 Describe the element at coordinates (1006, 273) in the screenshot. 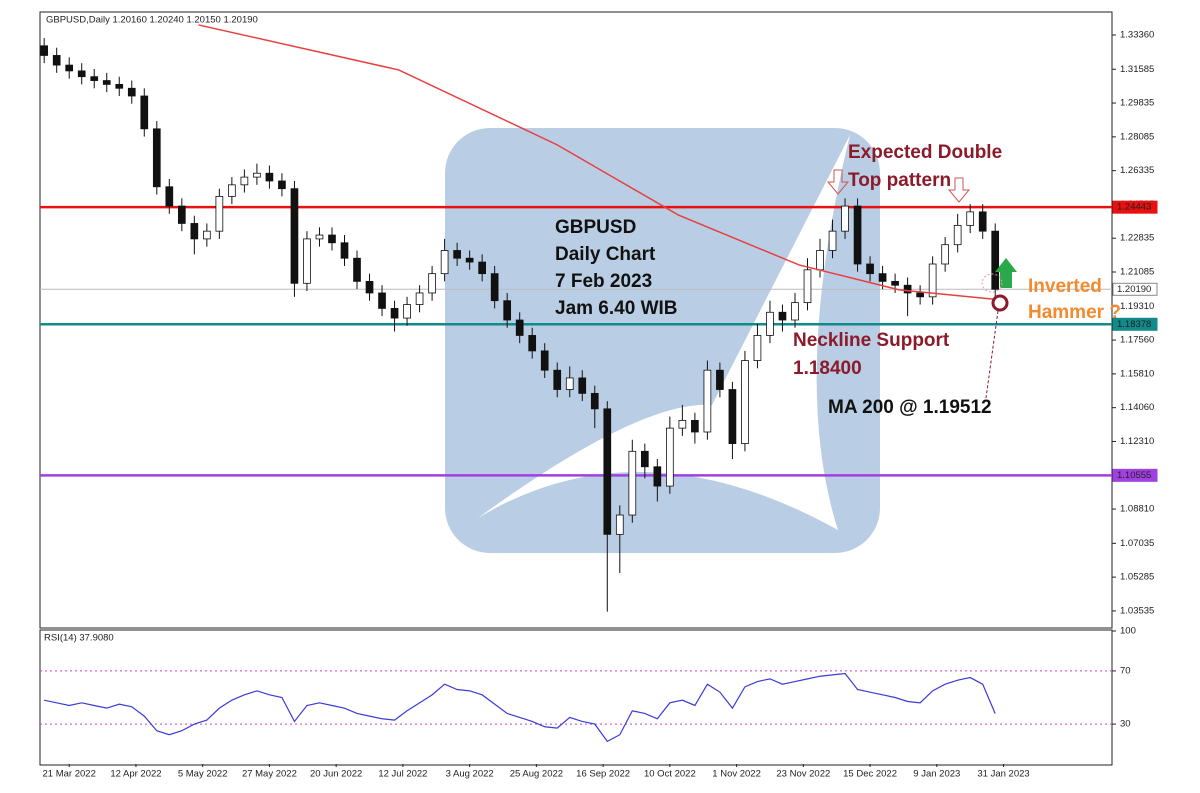

I see `up-arrow` at that location.